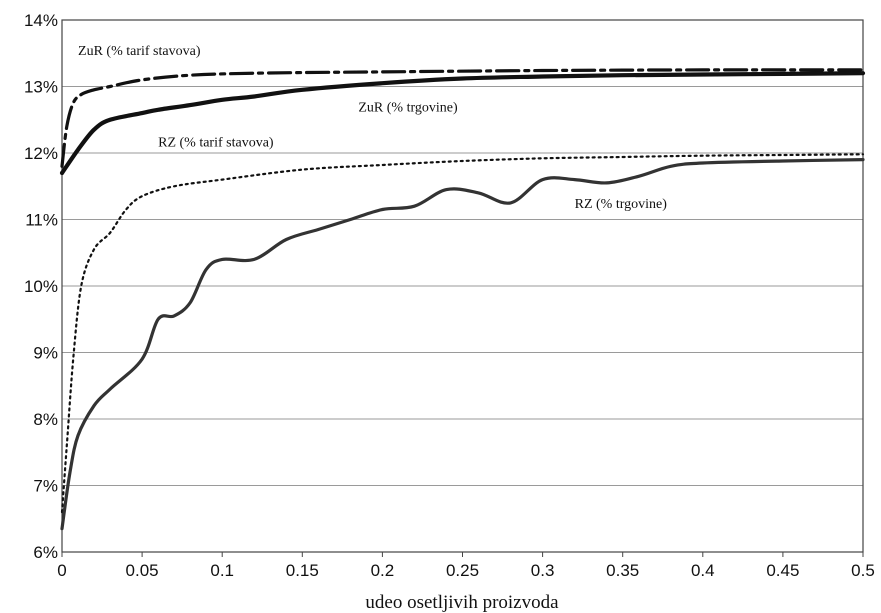  What do you see at coordinates (45, 419) in the screenshot?
I see `y-tick-label: 8%` at bounding box center [45, 419].